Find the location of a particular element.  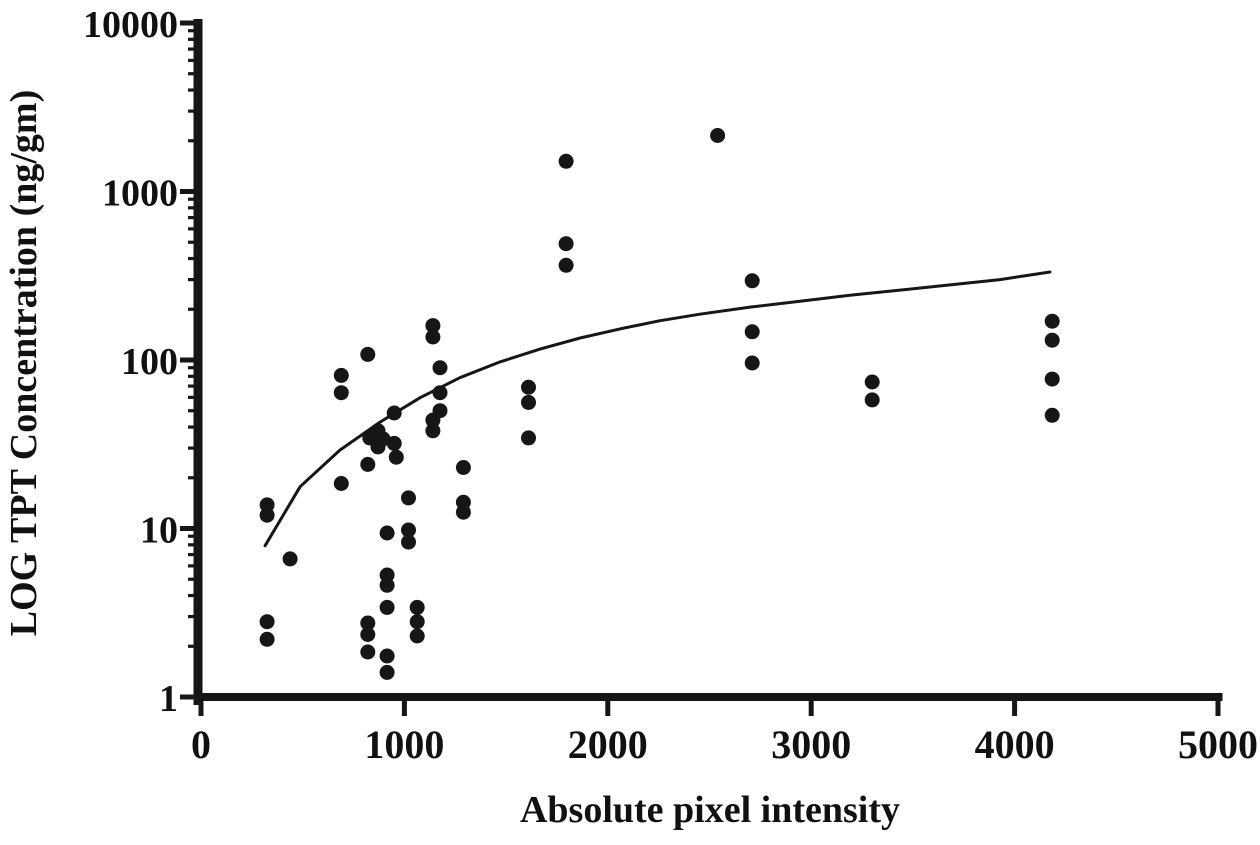

y-tick-label: 1000 is located at coordinates (140, 194).